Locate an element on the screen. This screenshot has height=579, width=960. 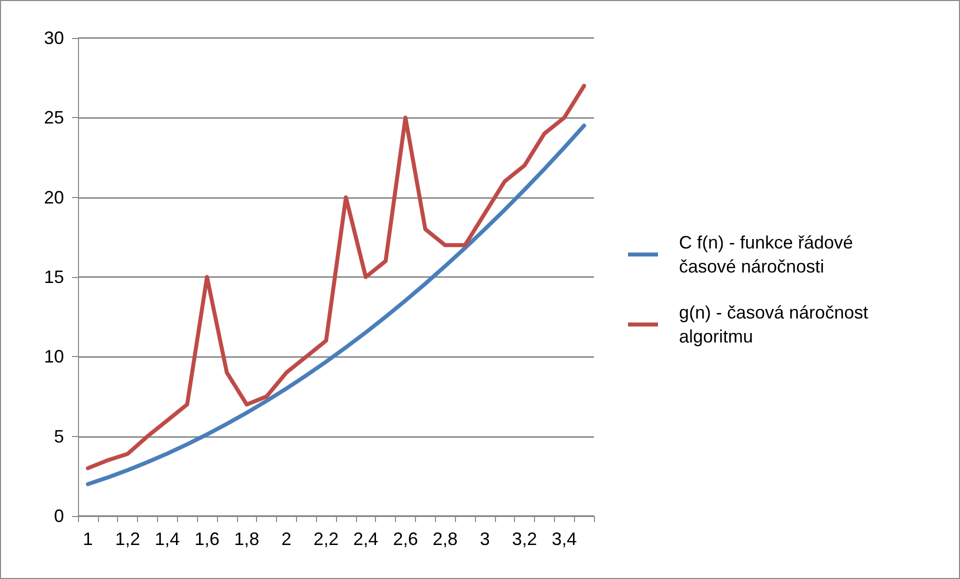
x-tick-label: 1,6 is located at coordinates (207, 539).